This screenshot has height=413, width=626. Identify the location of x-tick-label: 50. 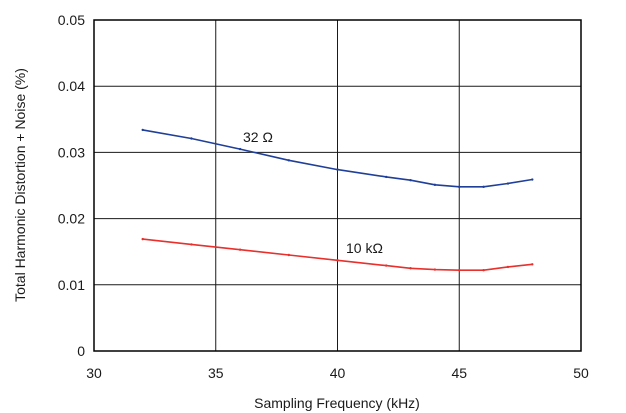
(581, 373).